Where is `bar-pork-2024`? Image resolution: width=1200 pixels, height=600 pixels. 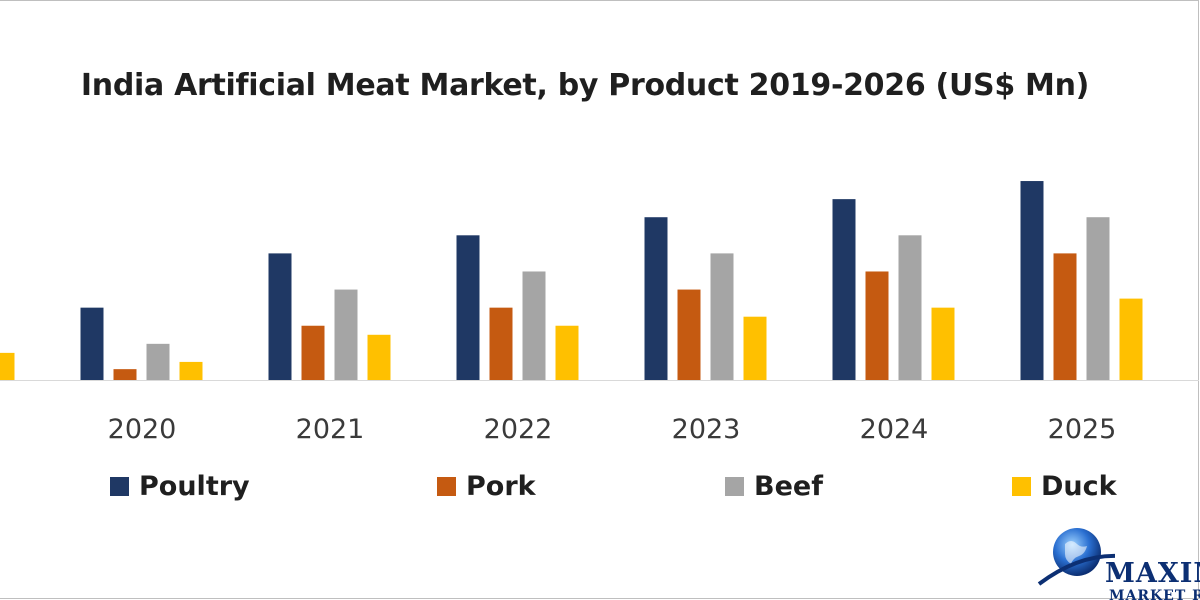 bar-pork-2024 is located at coordinates (877, 325).